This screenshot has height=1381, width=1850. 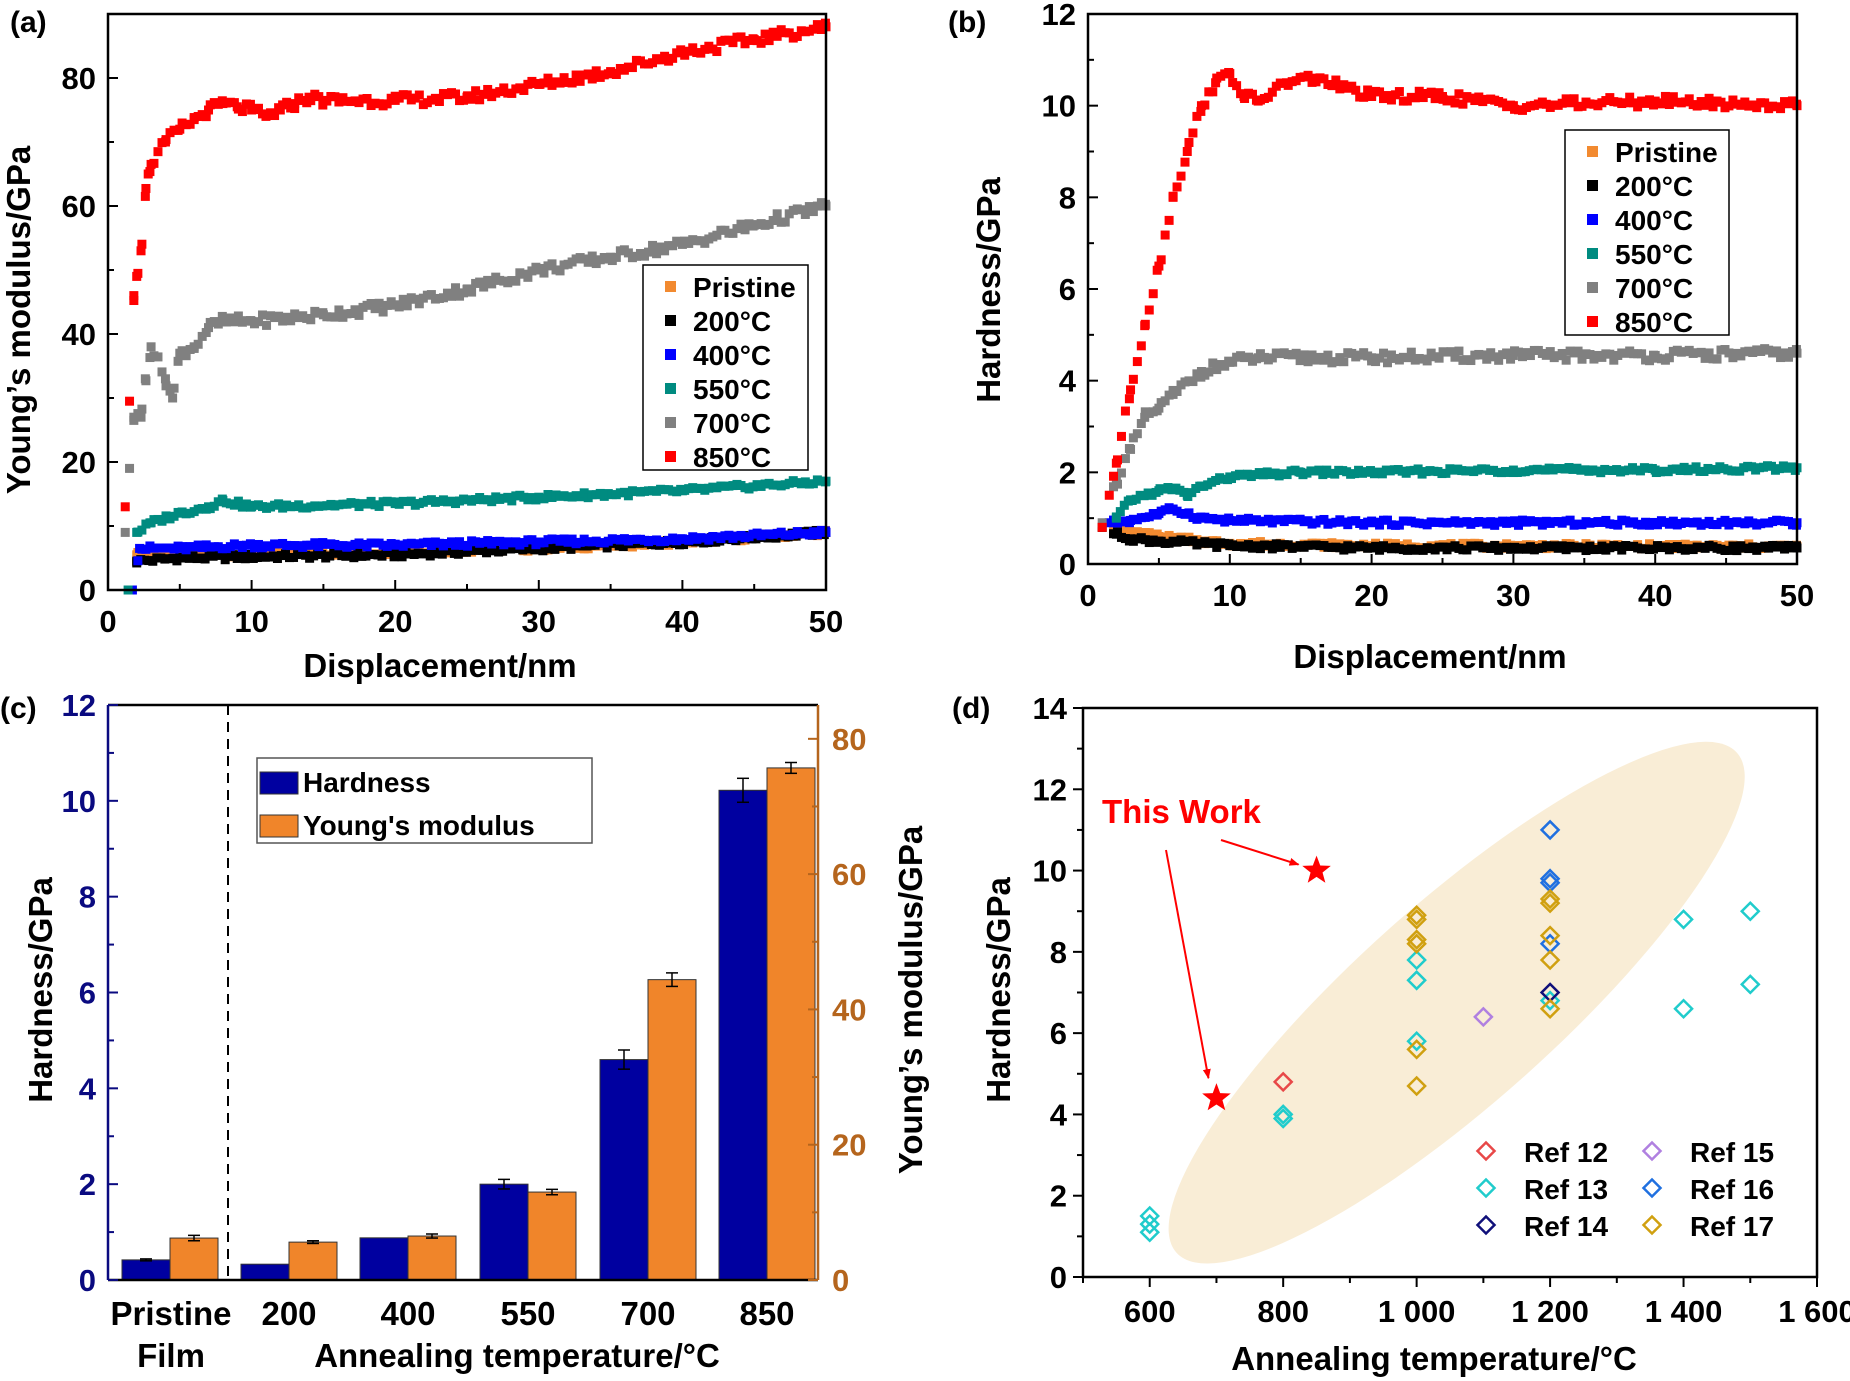 What do you see at coordinates (1654, 186) in the screenshot?
I see `legend-label: 200°C` at bounding box center [1654, 186].